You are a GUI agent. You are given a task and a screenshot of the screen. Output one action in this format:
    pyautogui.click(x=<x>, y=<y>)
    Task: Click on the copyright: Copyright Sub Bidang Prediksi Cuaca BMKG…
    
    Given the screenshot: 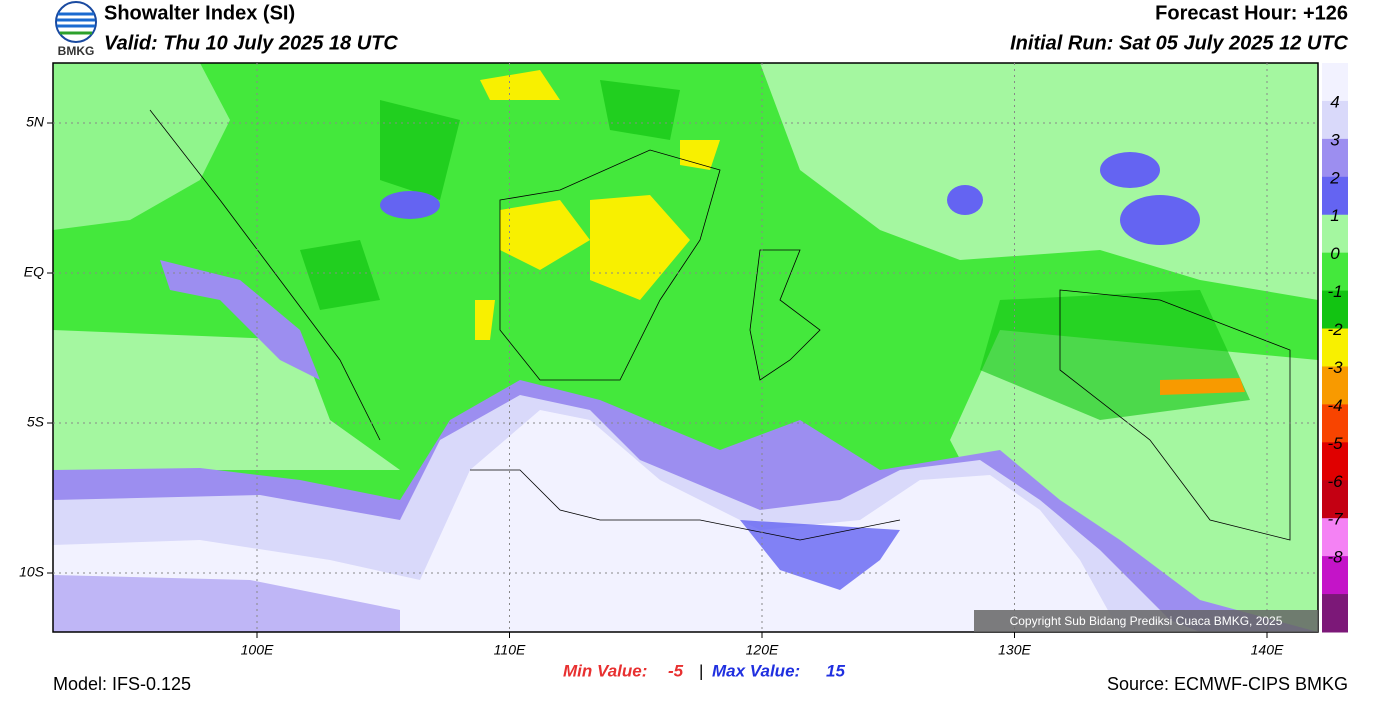 What is the action you would take?
    pyautogui.click(x=1146, y=621)
    